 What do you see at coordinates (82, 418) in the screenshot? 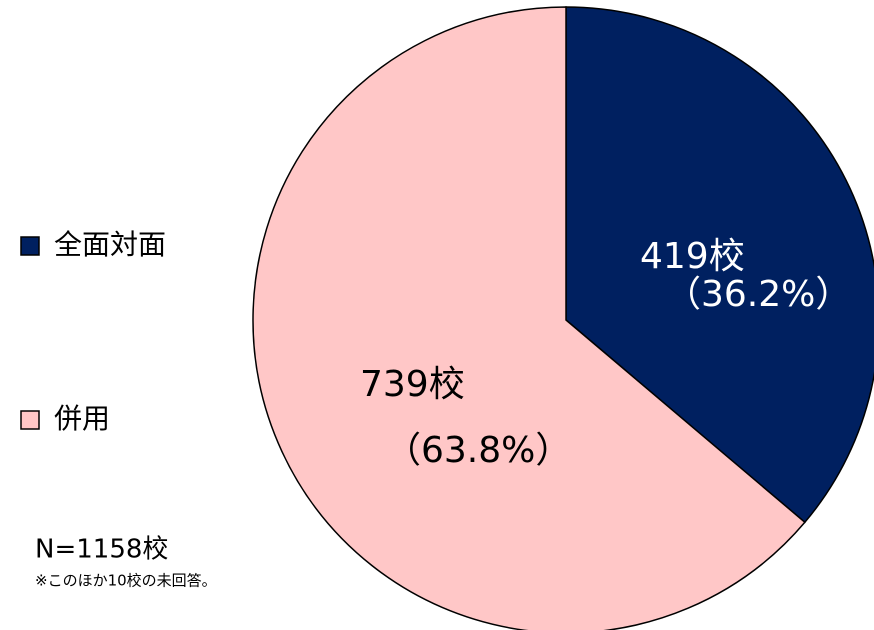
I see `legend-label: 併用` at bounding box center [82, 418].